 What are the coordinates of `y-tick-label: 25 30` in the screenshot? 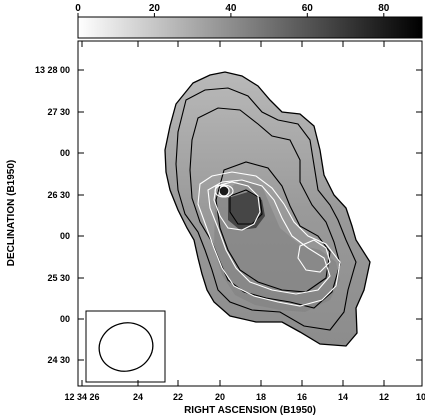 It's located at (58, 278).